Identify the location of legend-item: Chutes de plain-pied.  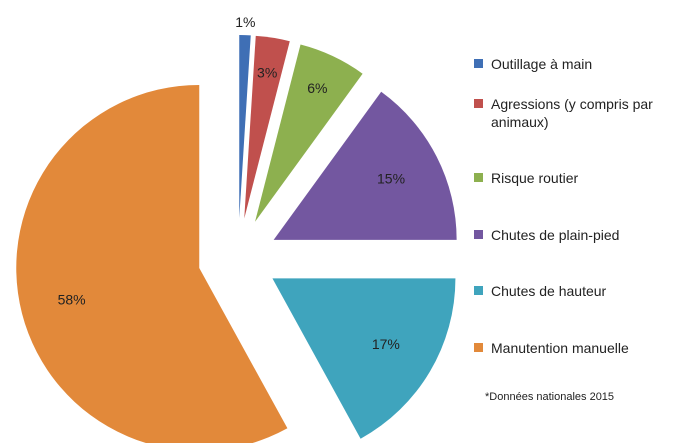
(576, 235).